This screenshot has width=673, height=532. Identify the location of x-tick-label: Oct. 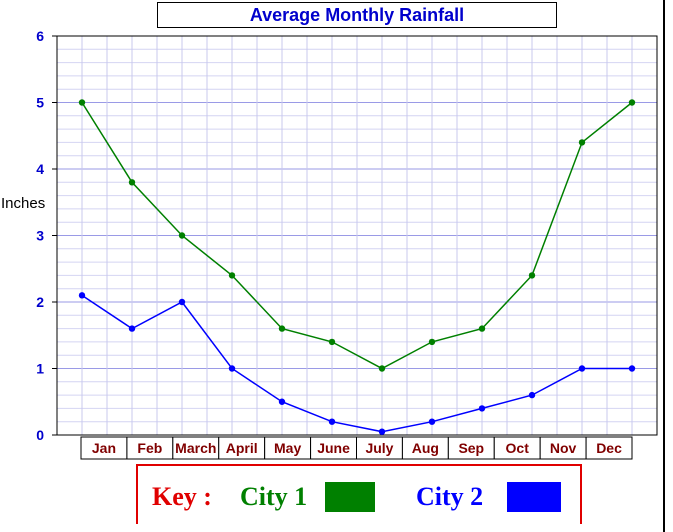
(518, 448).